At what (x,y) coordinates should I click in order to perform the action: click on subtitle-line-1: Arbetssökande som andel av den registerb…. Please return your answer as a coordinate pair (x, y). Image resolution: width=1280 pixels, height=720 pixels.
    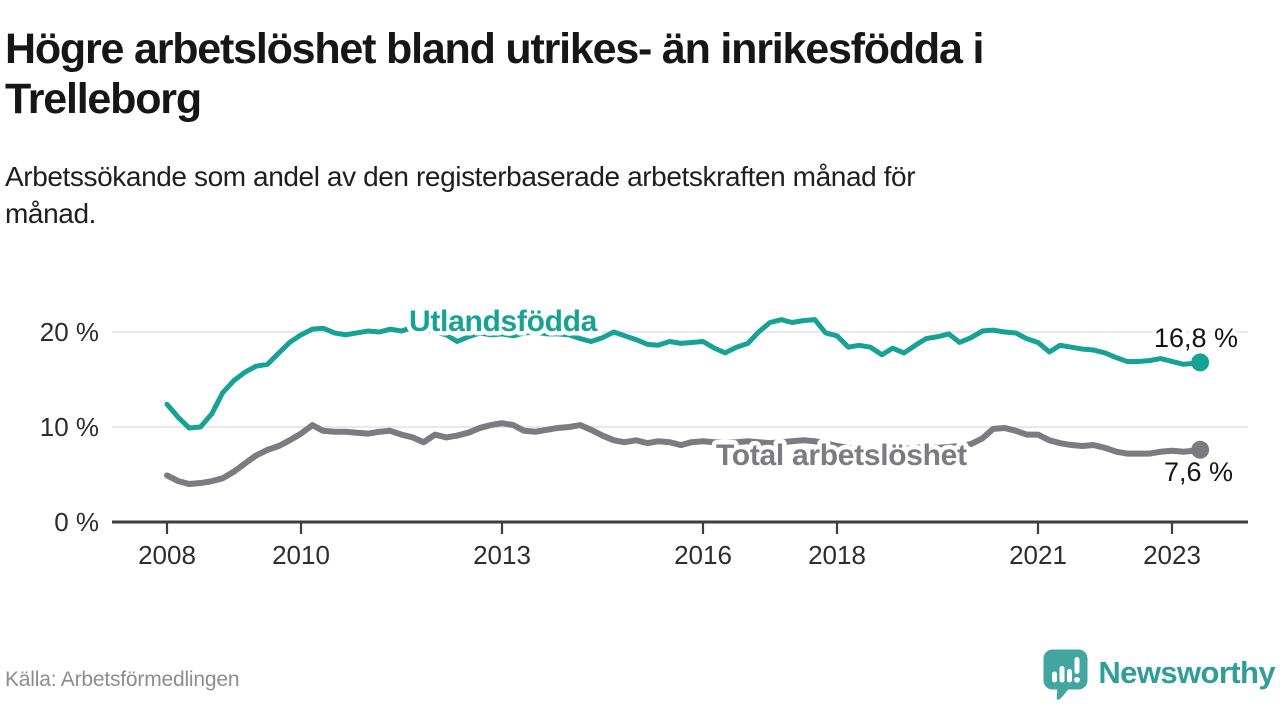
    Looking at the image, I should click on (460, 176).